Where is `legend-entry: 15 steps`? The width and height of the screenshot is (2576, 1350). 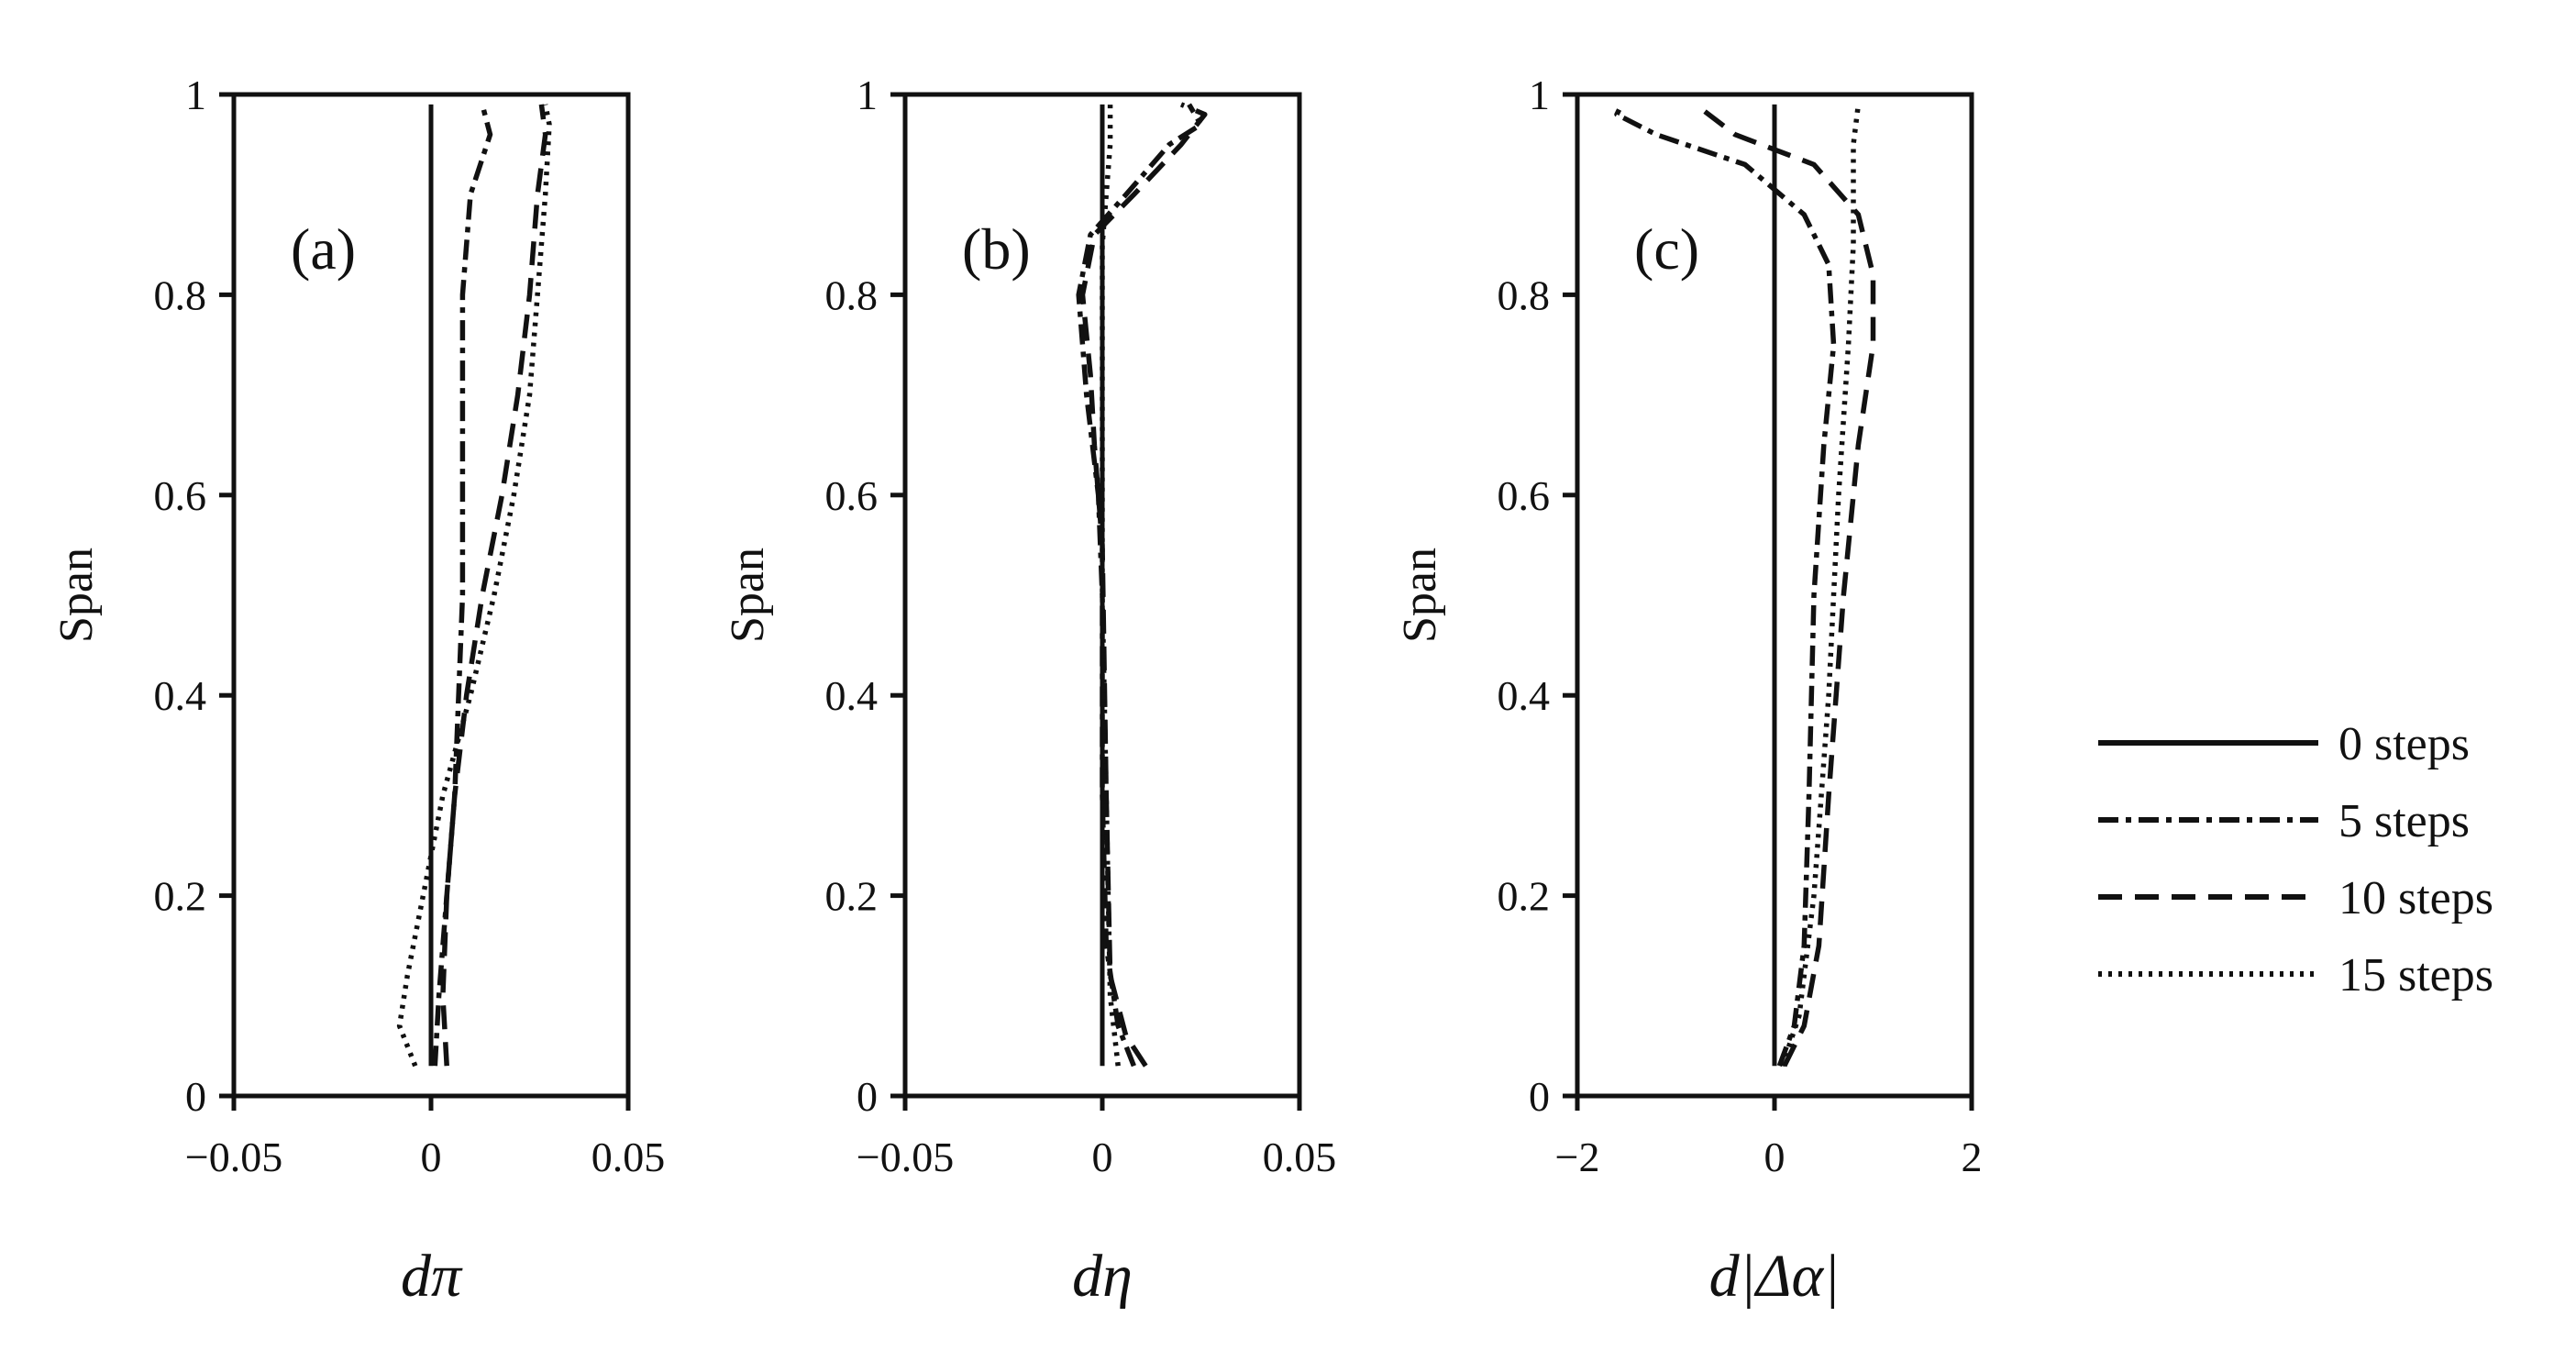 legend-entry: 15 steps is located at coordinates (2295, 975).